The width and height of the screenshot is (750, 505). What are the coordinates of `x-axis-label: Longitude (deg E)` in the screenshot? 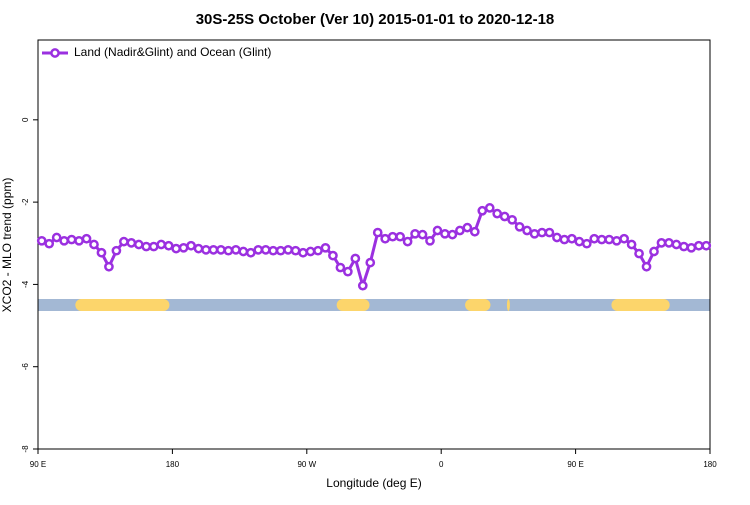 It's located at (373, 483).